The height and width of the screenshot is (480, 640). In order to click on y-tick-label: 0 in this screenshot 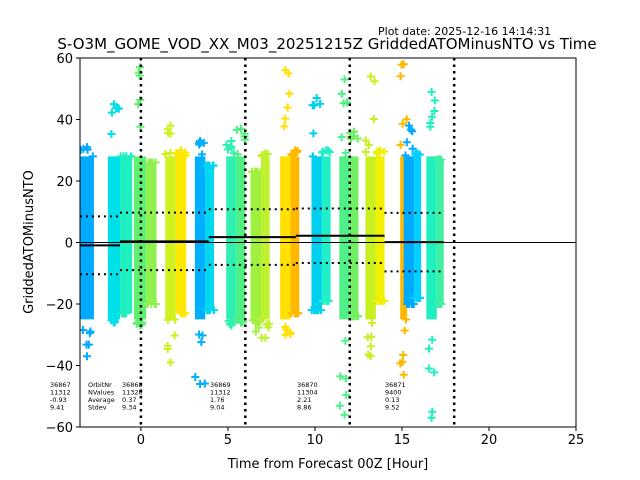, I will do `click(69, 244)`.